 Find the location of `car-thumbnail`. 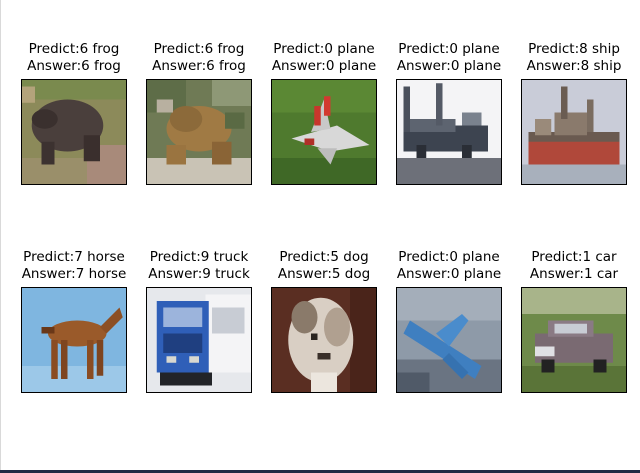

car-thumbnail is located at coordinates (574, 340).